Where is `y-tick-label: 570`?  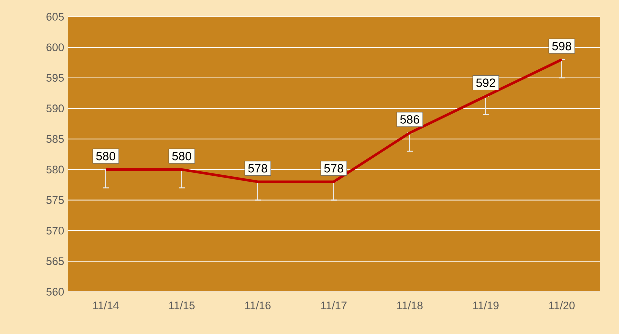
y-tick-label: 570 is located at coordinates (55, 231).